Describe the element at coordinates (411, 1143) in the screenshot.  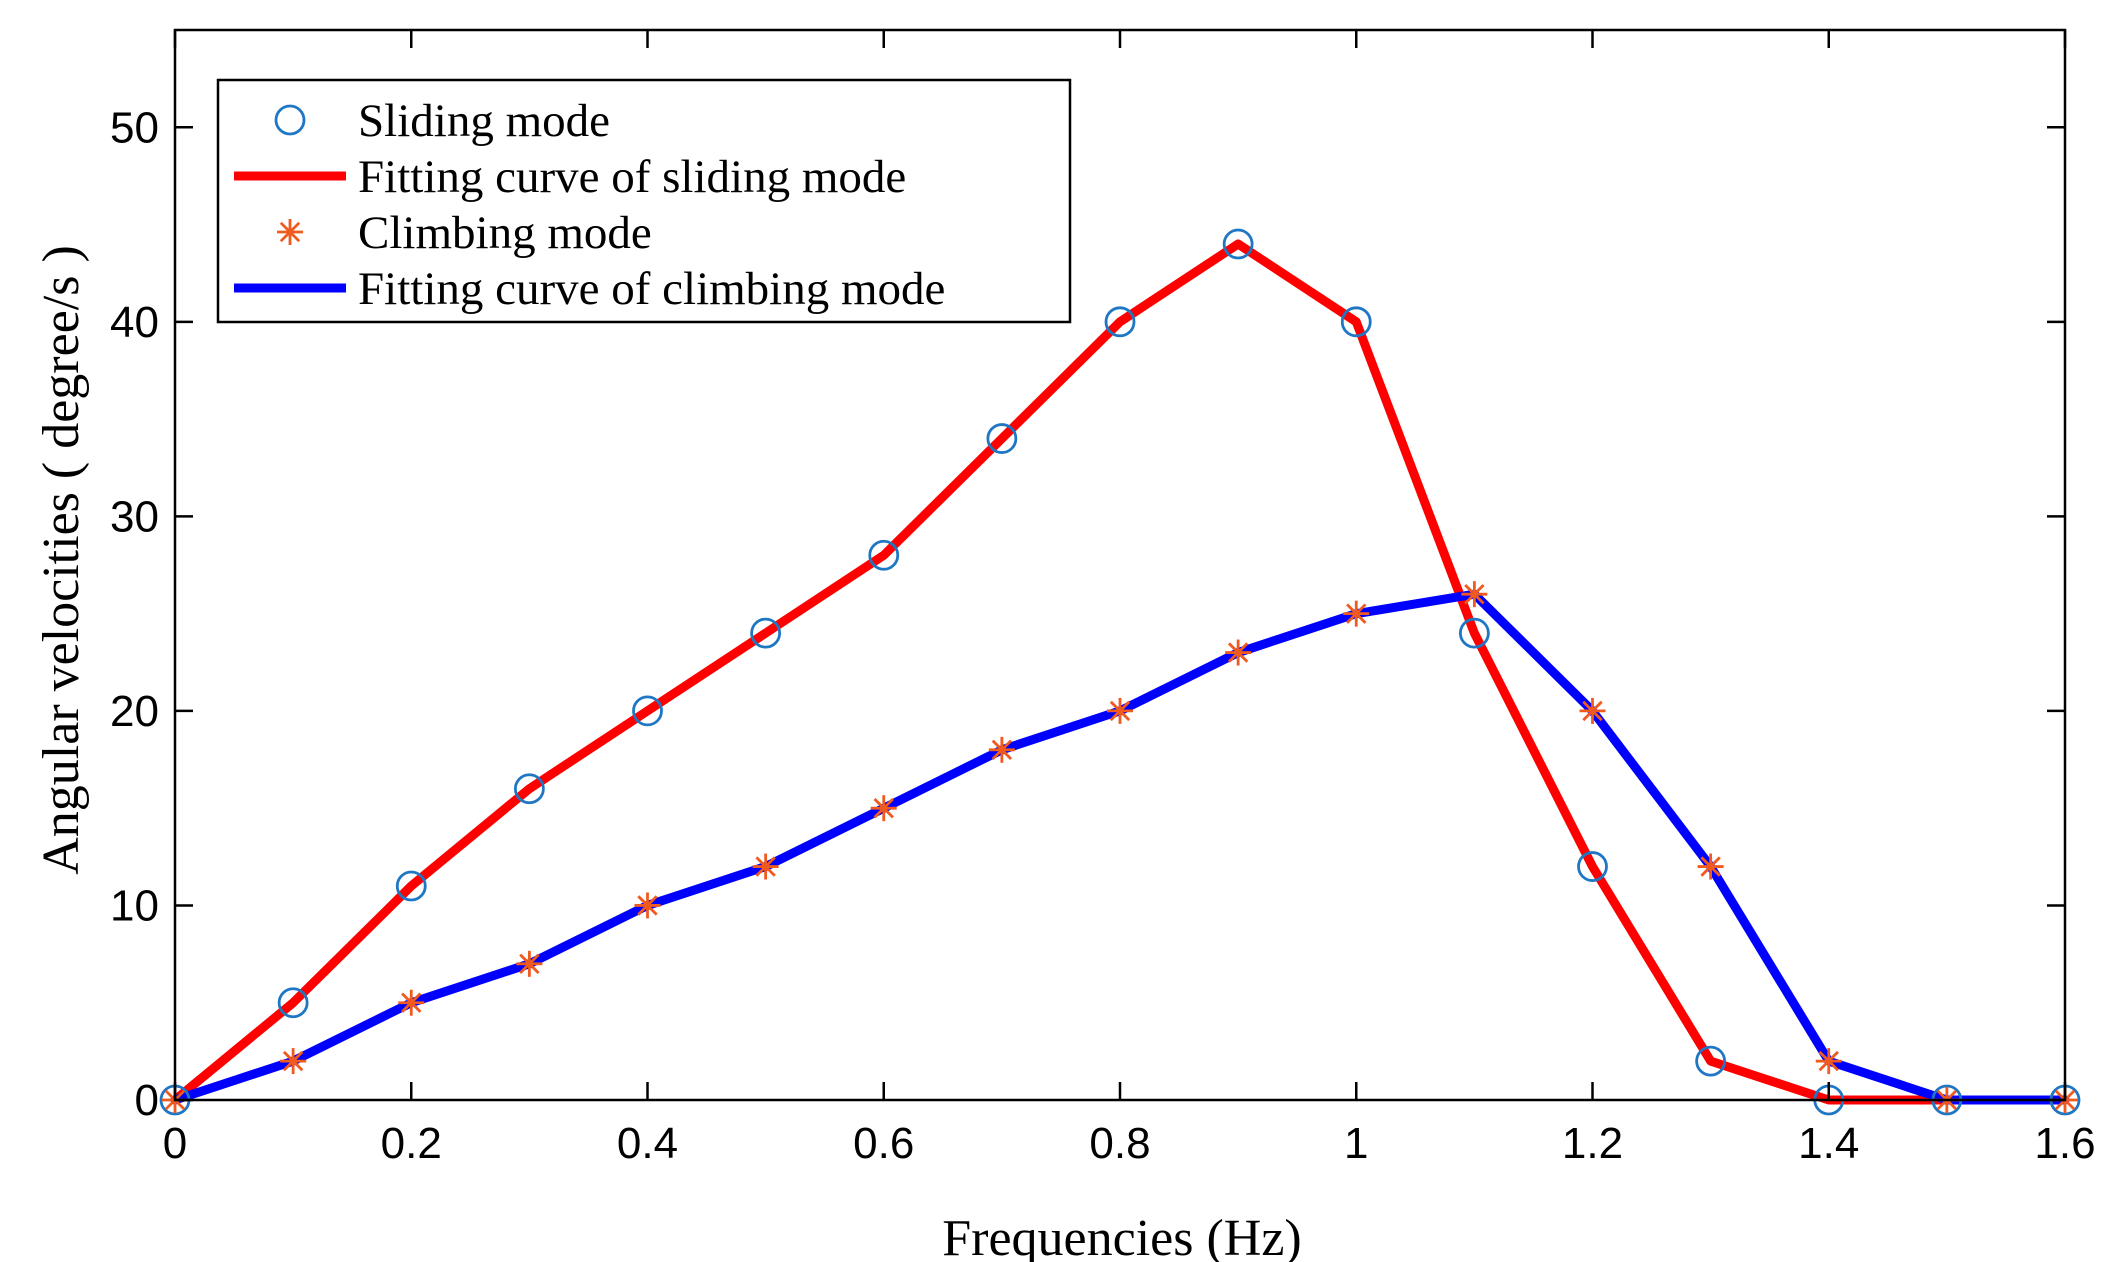
I see `x-tick-label: 0.2` at that location.